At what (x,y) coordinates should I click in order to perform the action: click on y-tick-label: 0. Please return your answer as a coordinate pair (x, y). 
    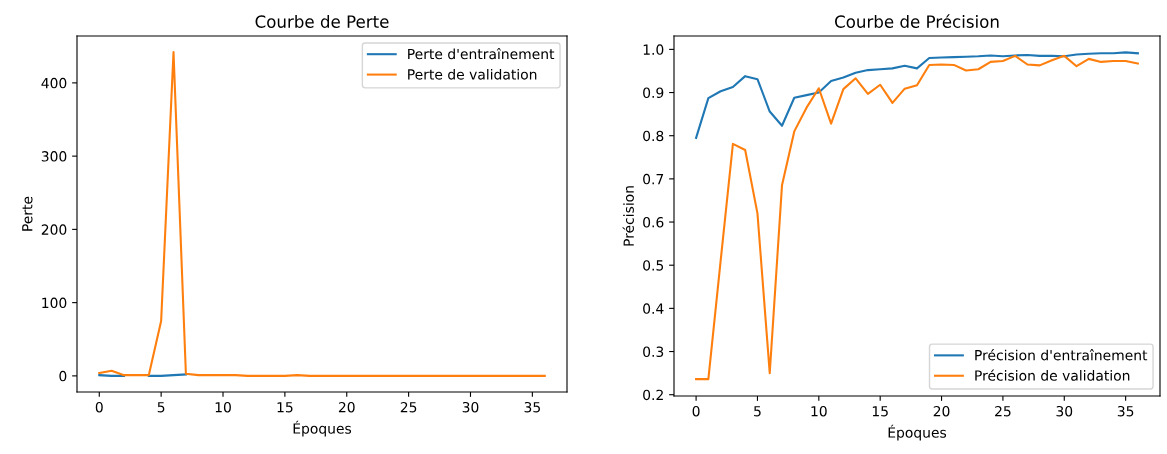
    Looking at the image, I should click on (63, 376).